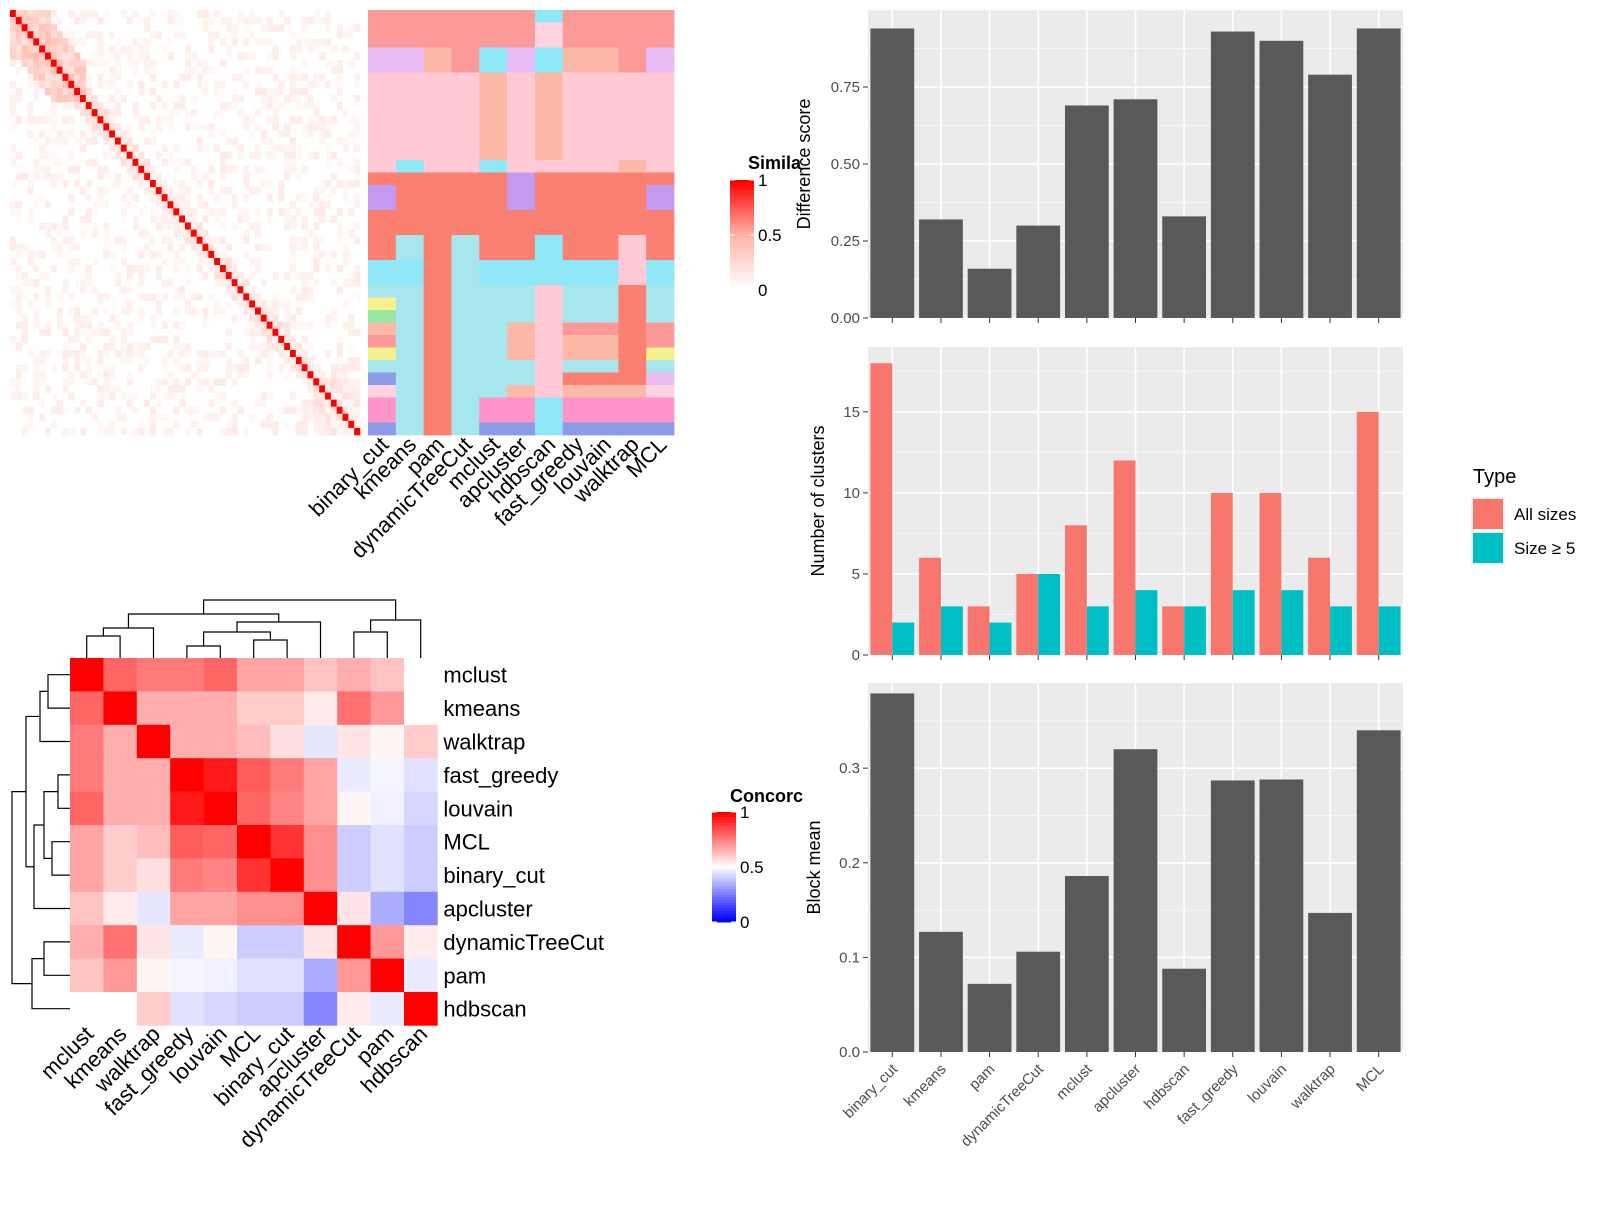 This screenshot has width=1600, height=1205. Describe the element at coordinates (851, 412) in the screenshot. I see `y-tick-label: 15` at that location.